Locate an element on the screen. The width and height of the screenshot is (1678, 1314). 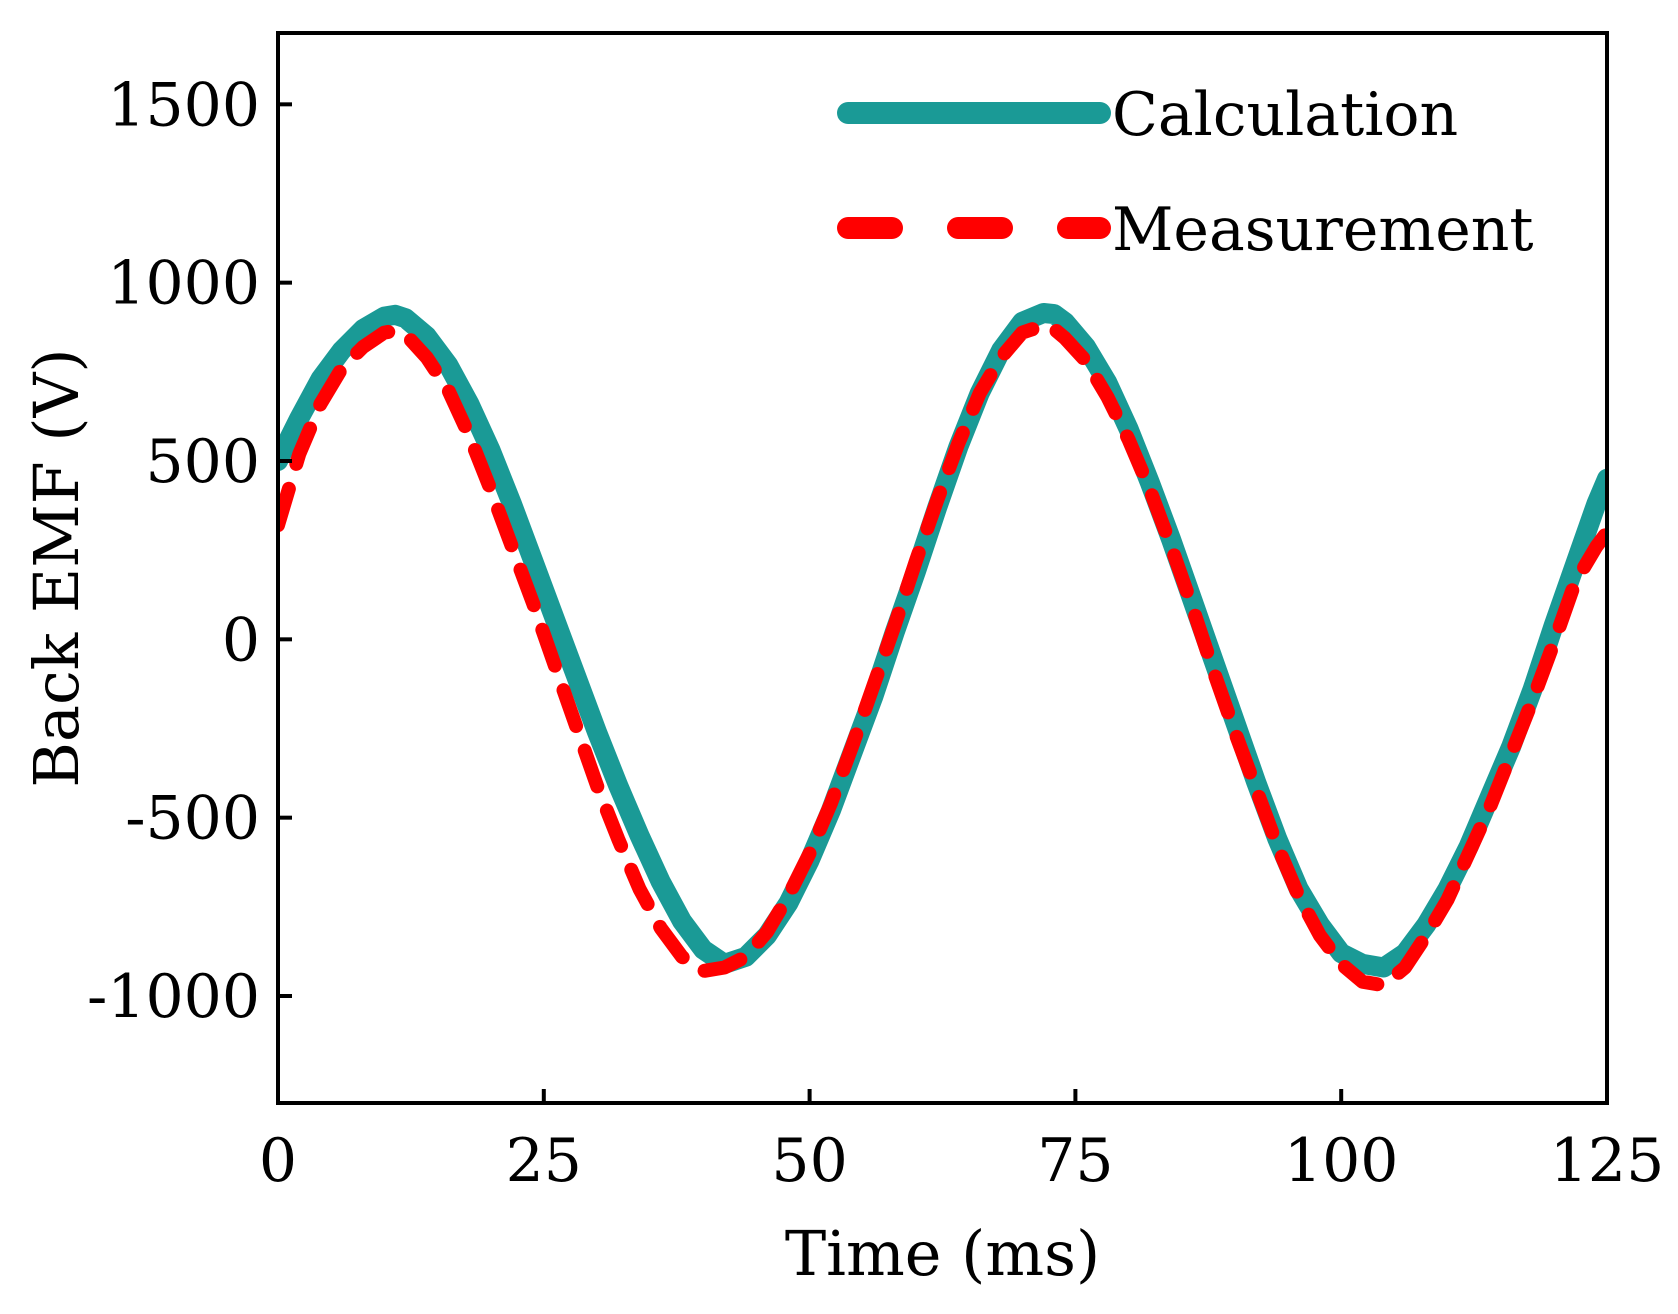
x-axis-title: Time (ms) is located at coordinates (942, 1253).